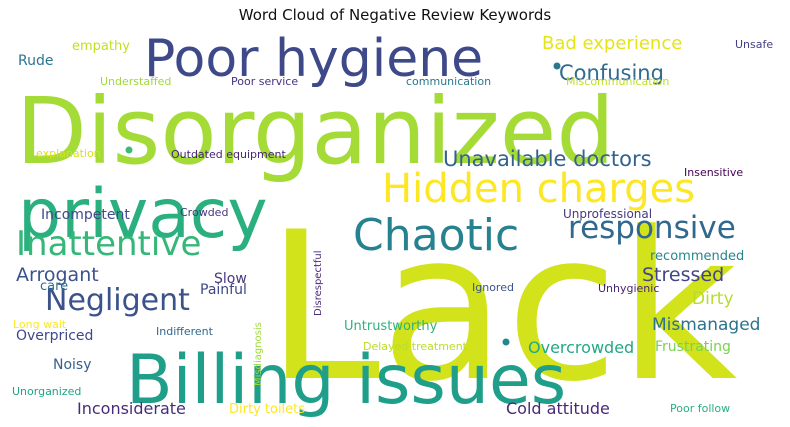  Describe the element at coordinates (611, 73) in the screenshot. I see `word-confusing: Confusing` at that location.